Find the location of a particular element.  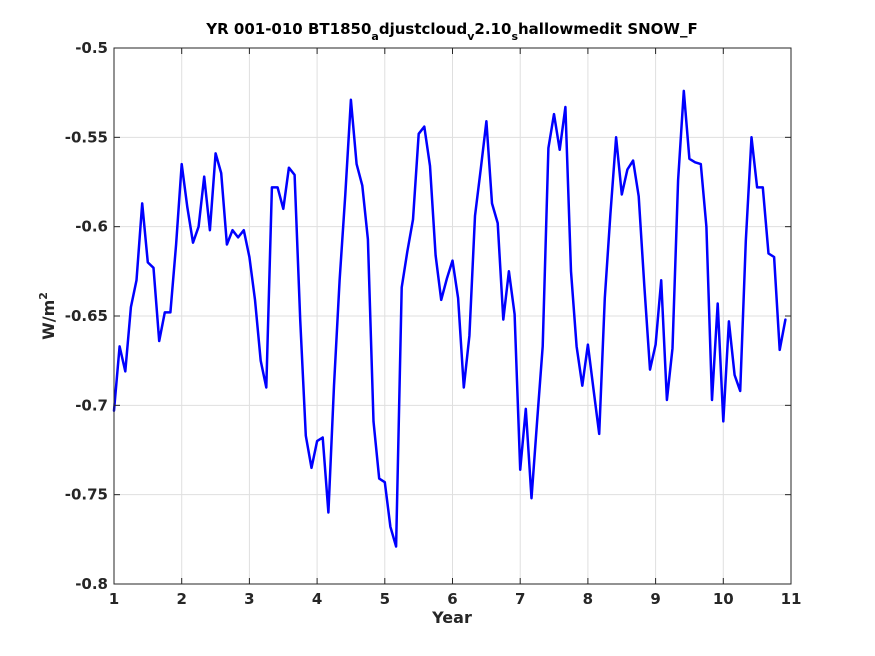

x-tick-label: 7 is located at coordinates (520, 599).